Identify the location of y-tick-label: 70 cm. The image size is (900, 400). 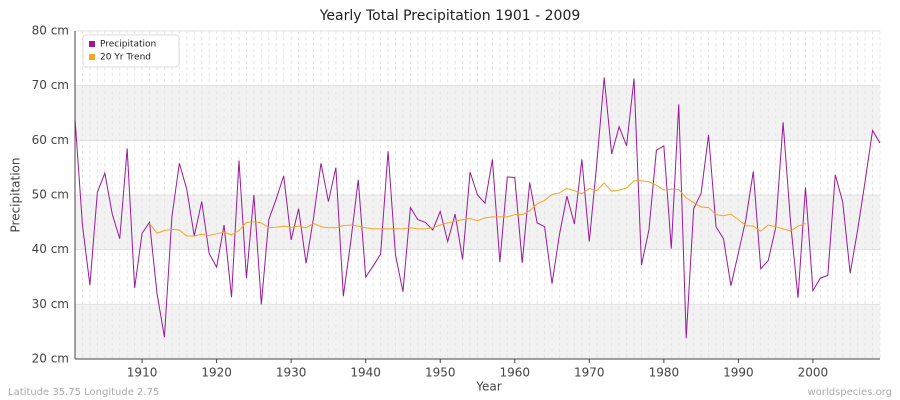
(50, 85).